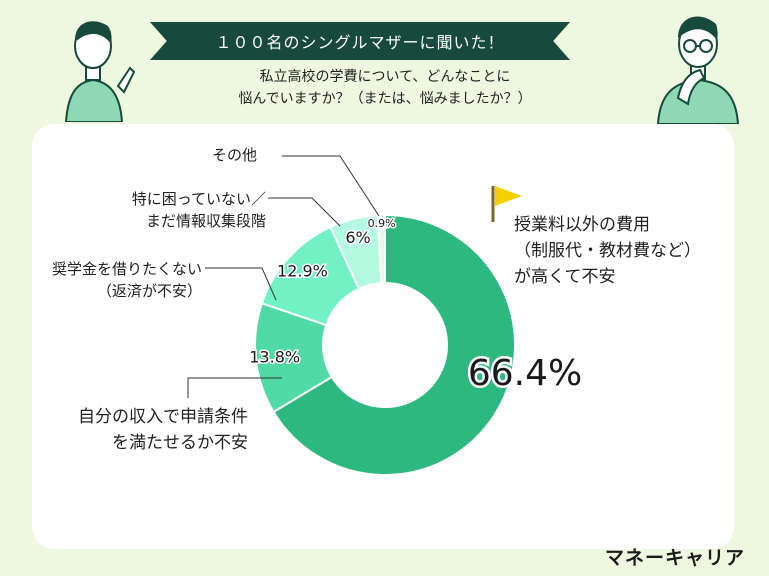 The image size is (769, 576). I want to click on slice-value-label-3: 6%, so click(357, 237).